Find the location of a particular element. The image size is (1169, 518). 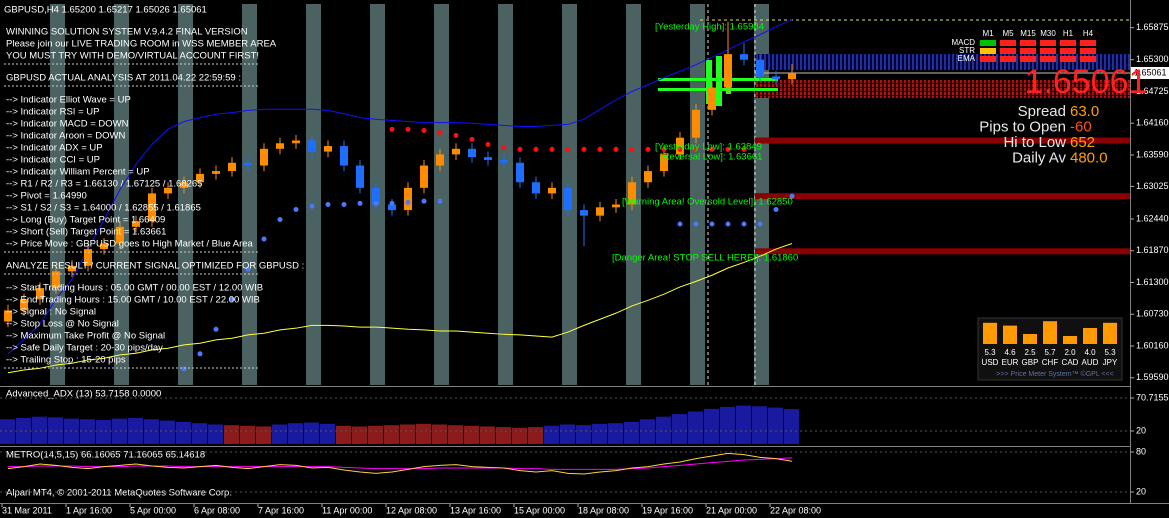

x-tick-label: 19 Apr 16:00 is located at coordinates (667, 510).